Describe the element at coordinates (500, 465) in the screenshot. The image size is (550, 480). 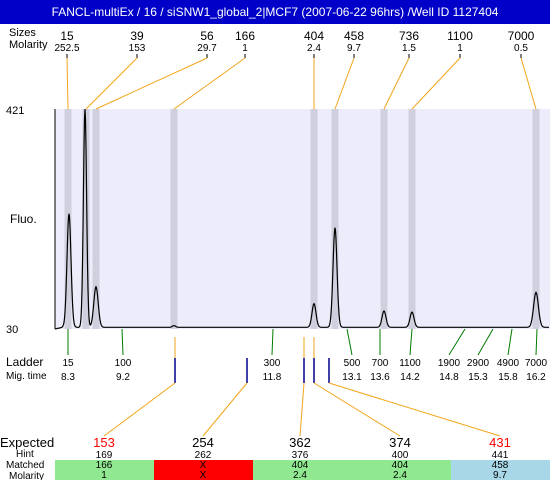
I see `matched-value: 458` at that location.